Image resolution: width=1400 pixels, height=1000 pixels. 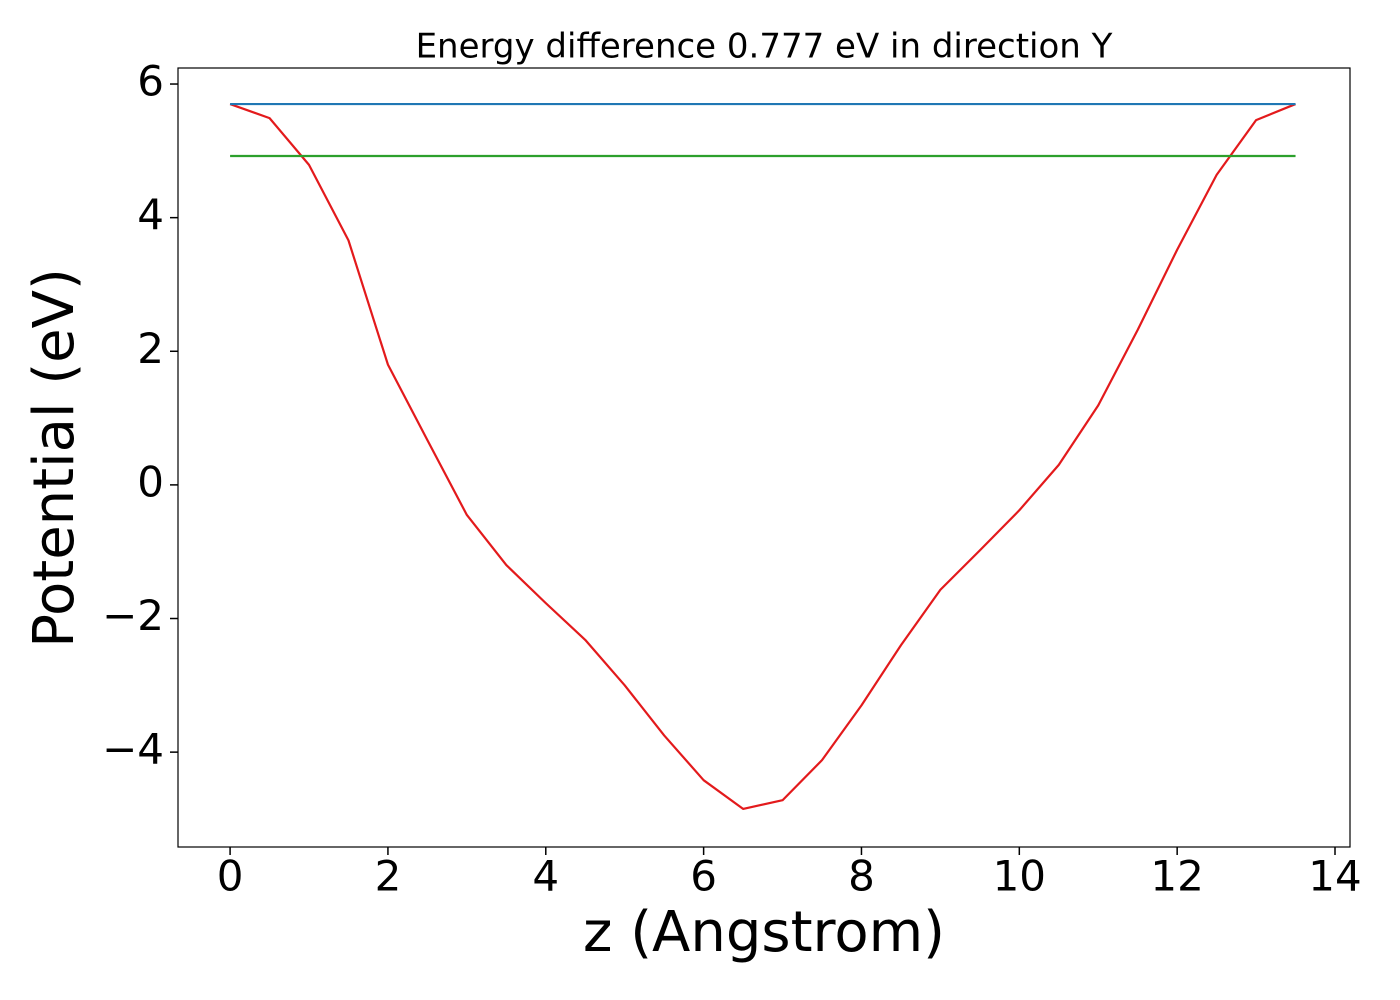 What do you see at coordinates (150, 481) in the screenshot?
I see `y-tick-label: 0` at bounding box center [150, 481].